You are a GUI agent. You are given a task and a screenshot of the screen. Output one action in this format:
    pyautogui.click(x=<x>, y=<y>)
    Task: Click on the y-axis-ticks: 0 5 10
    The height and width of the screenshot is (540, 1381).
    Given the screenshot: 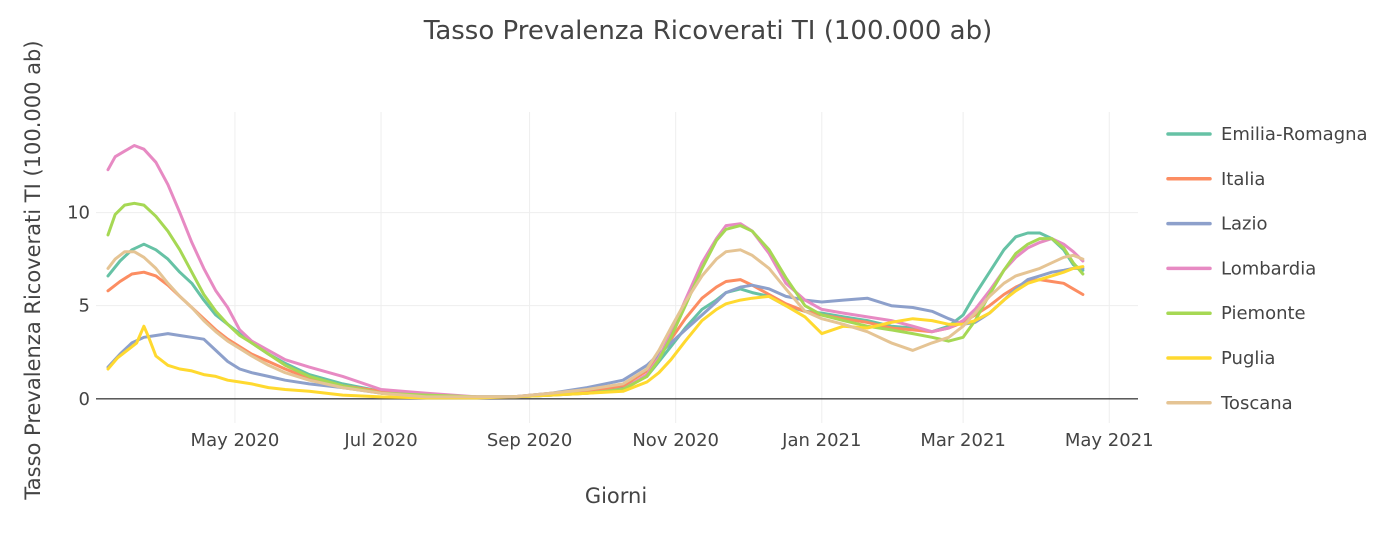 What is the action you would take?
    pyautogui.click(x=78, y=306)
    